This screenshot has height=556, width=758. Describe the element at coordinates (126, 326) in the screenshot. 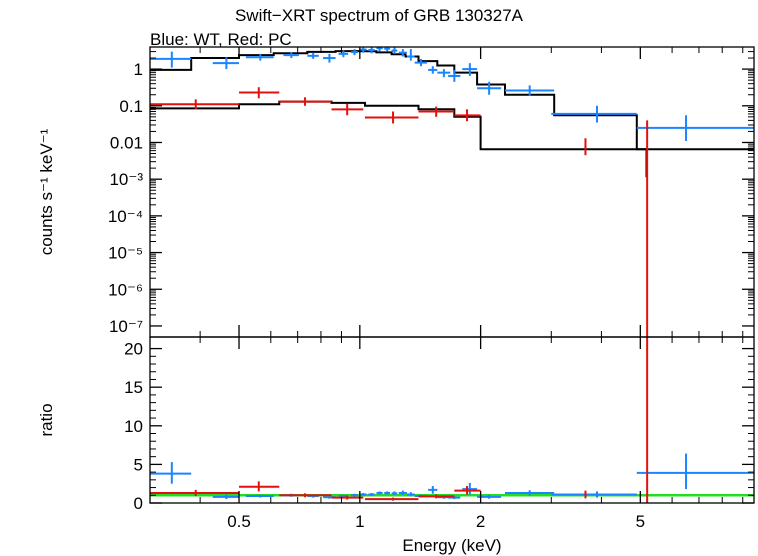

I see `spectrum-y-tick-label: 10⁻⁷` at that location.